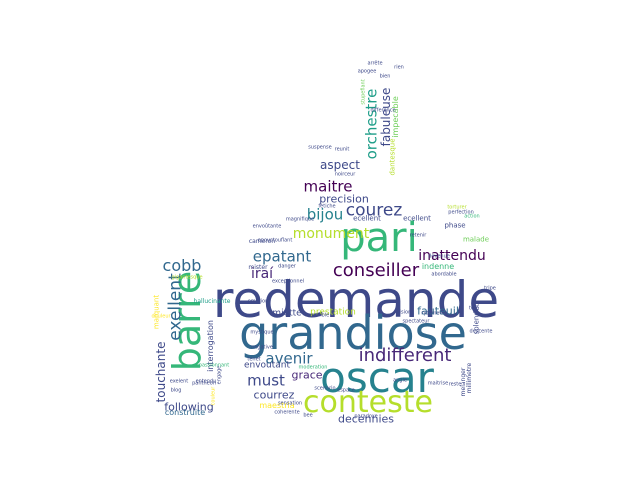 This screenshot has height=480, width=640. What do you see at coordinates (307, 375) in the screenshot?
I see `cloud-word: grace` at bounding box center [307, 375].